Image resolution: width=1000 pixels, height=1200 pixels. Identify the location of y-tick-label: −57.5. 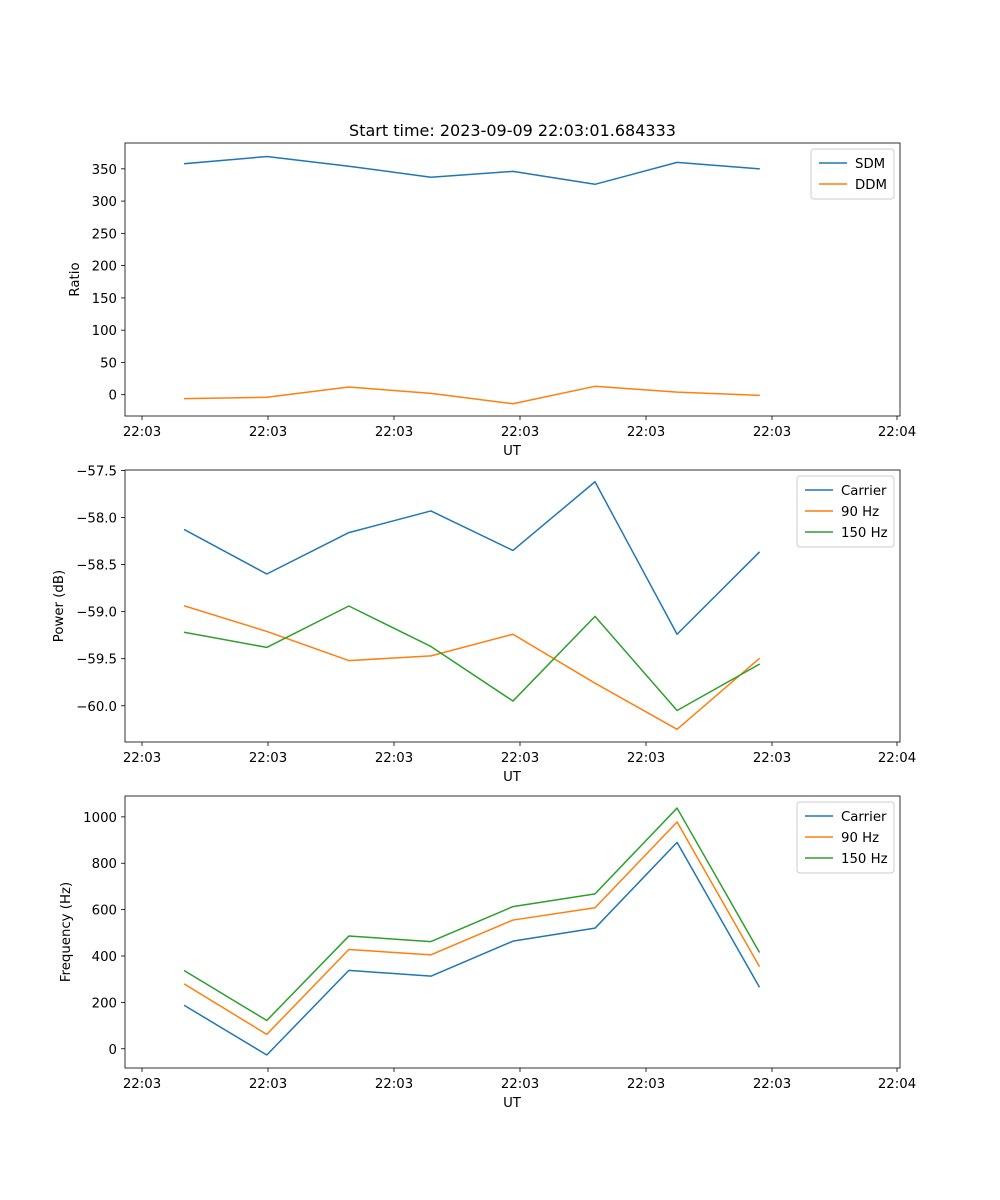
(96, 471).